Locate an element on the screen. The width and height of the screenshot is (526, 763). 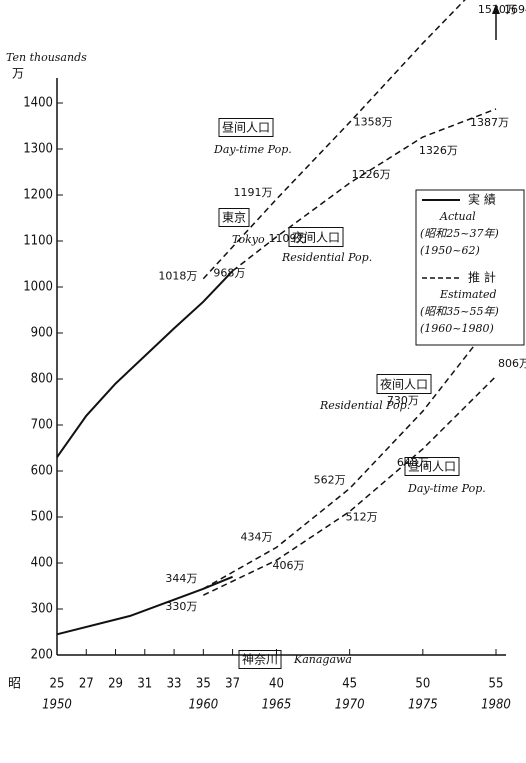
x-tick-label-western: 1980 is located at coordinates (496, 705).